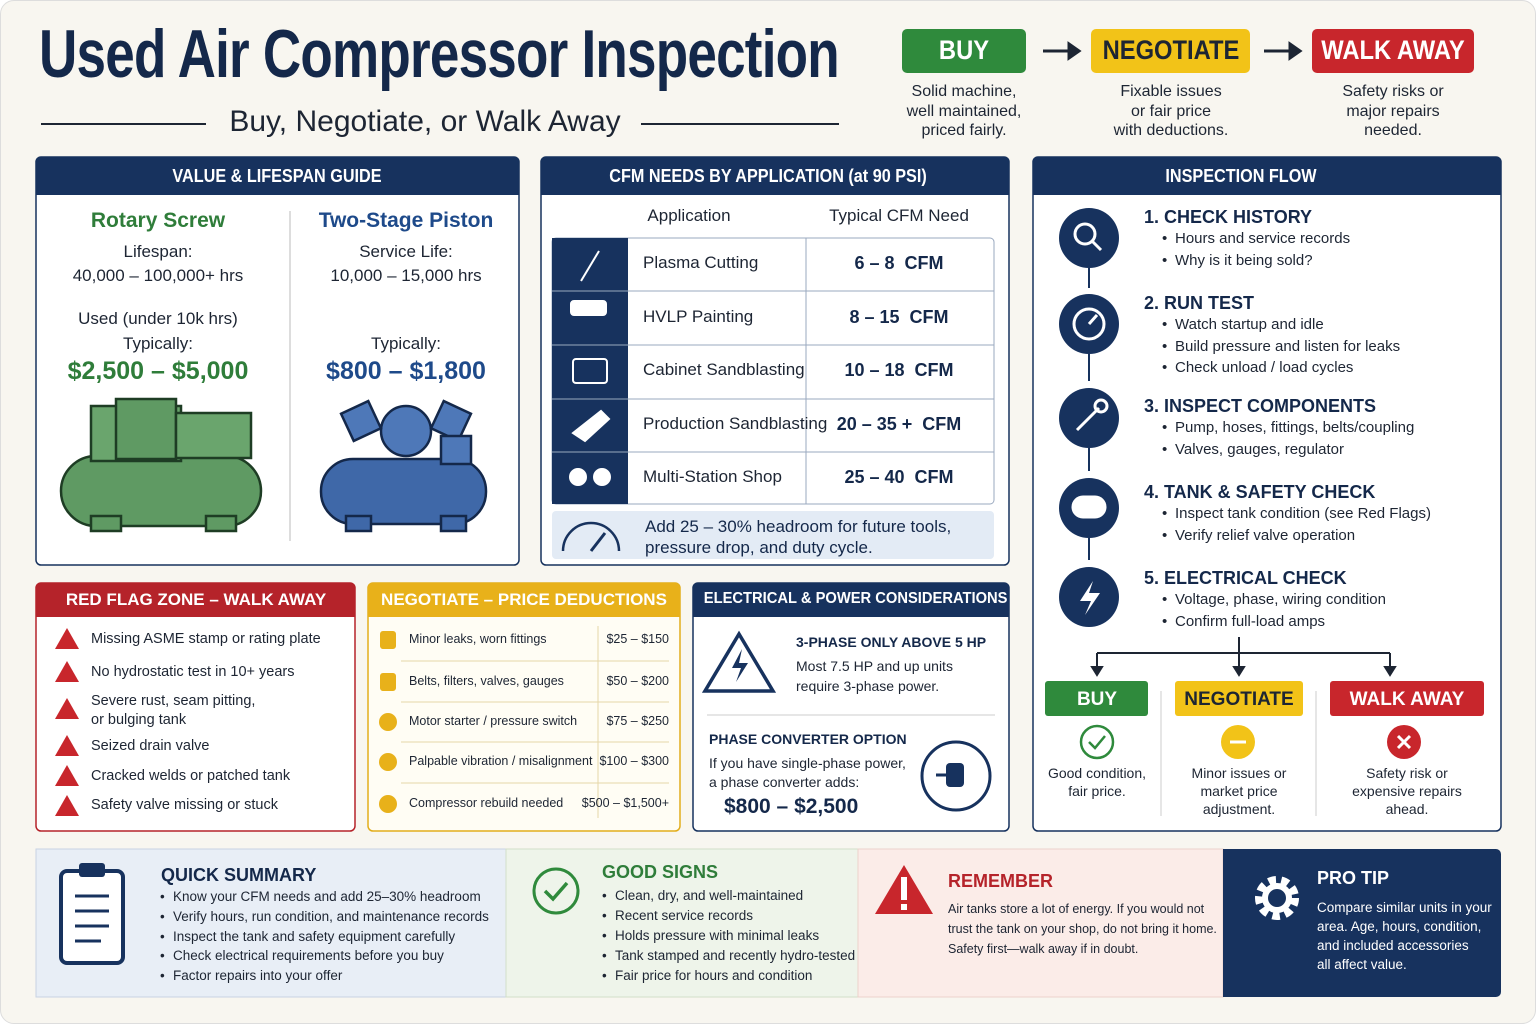 The width and height of the screenshot is (1536, 1024). Describe the element at coordinates (1171, 111) in the screenshot. I see `verdict-desc: or fair price` at that location.